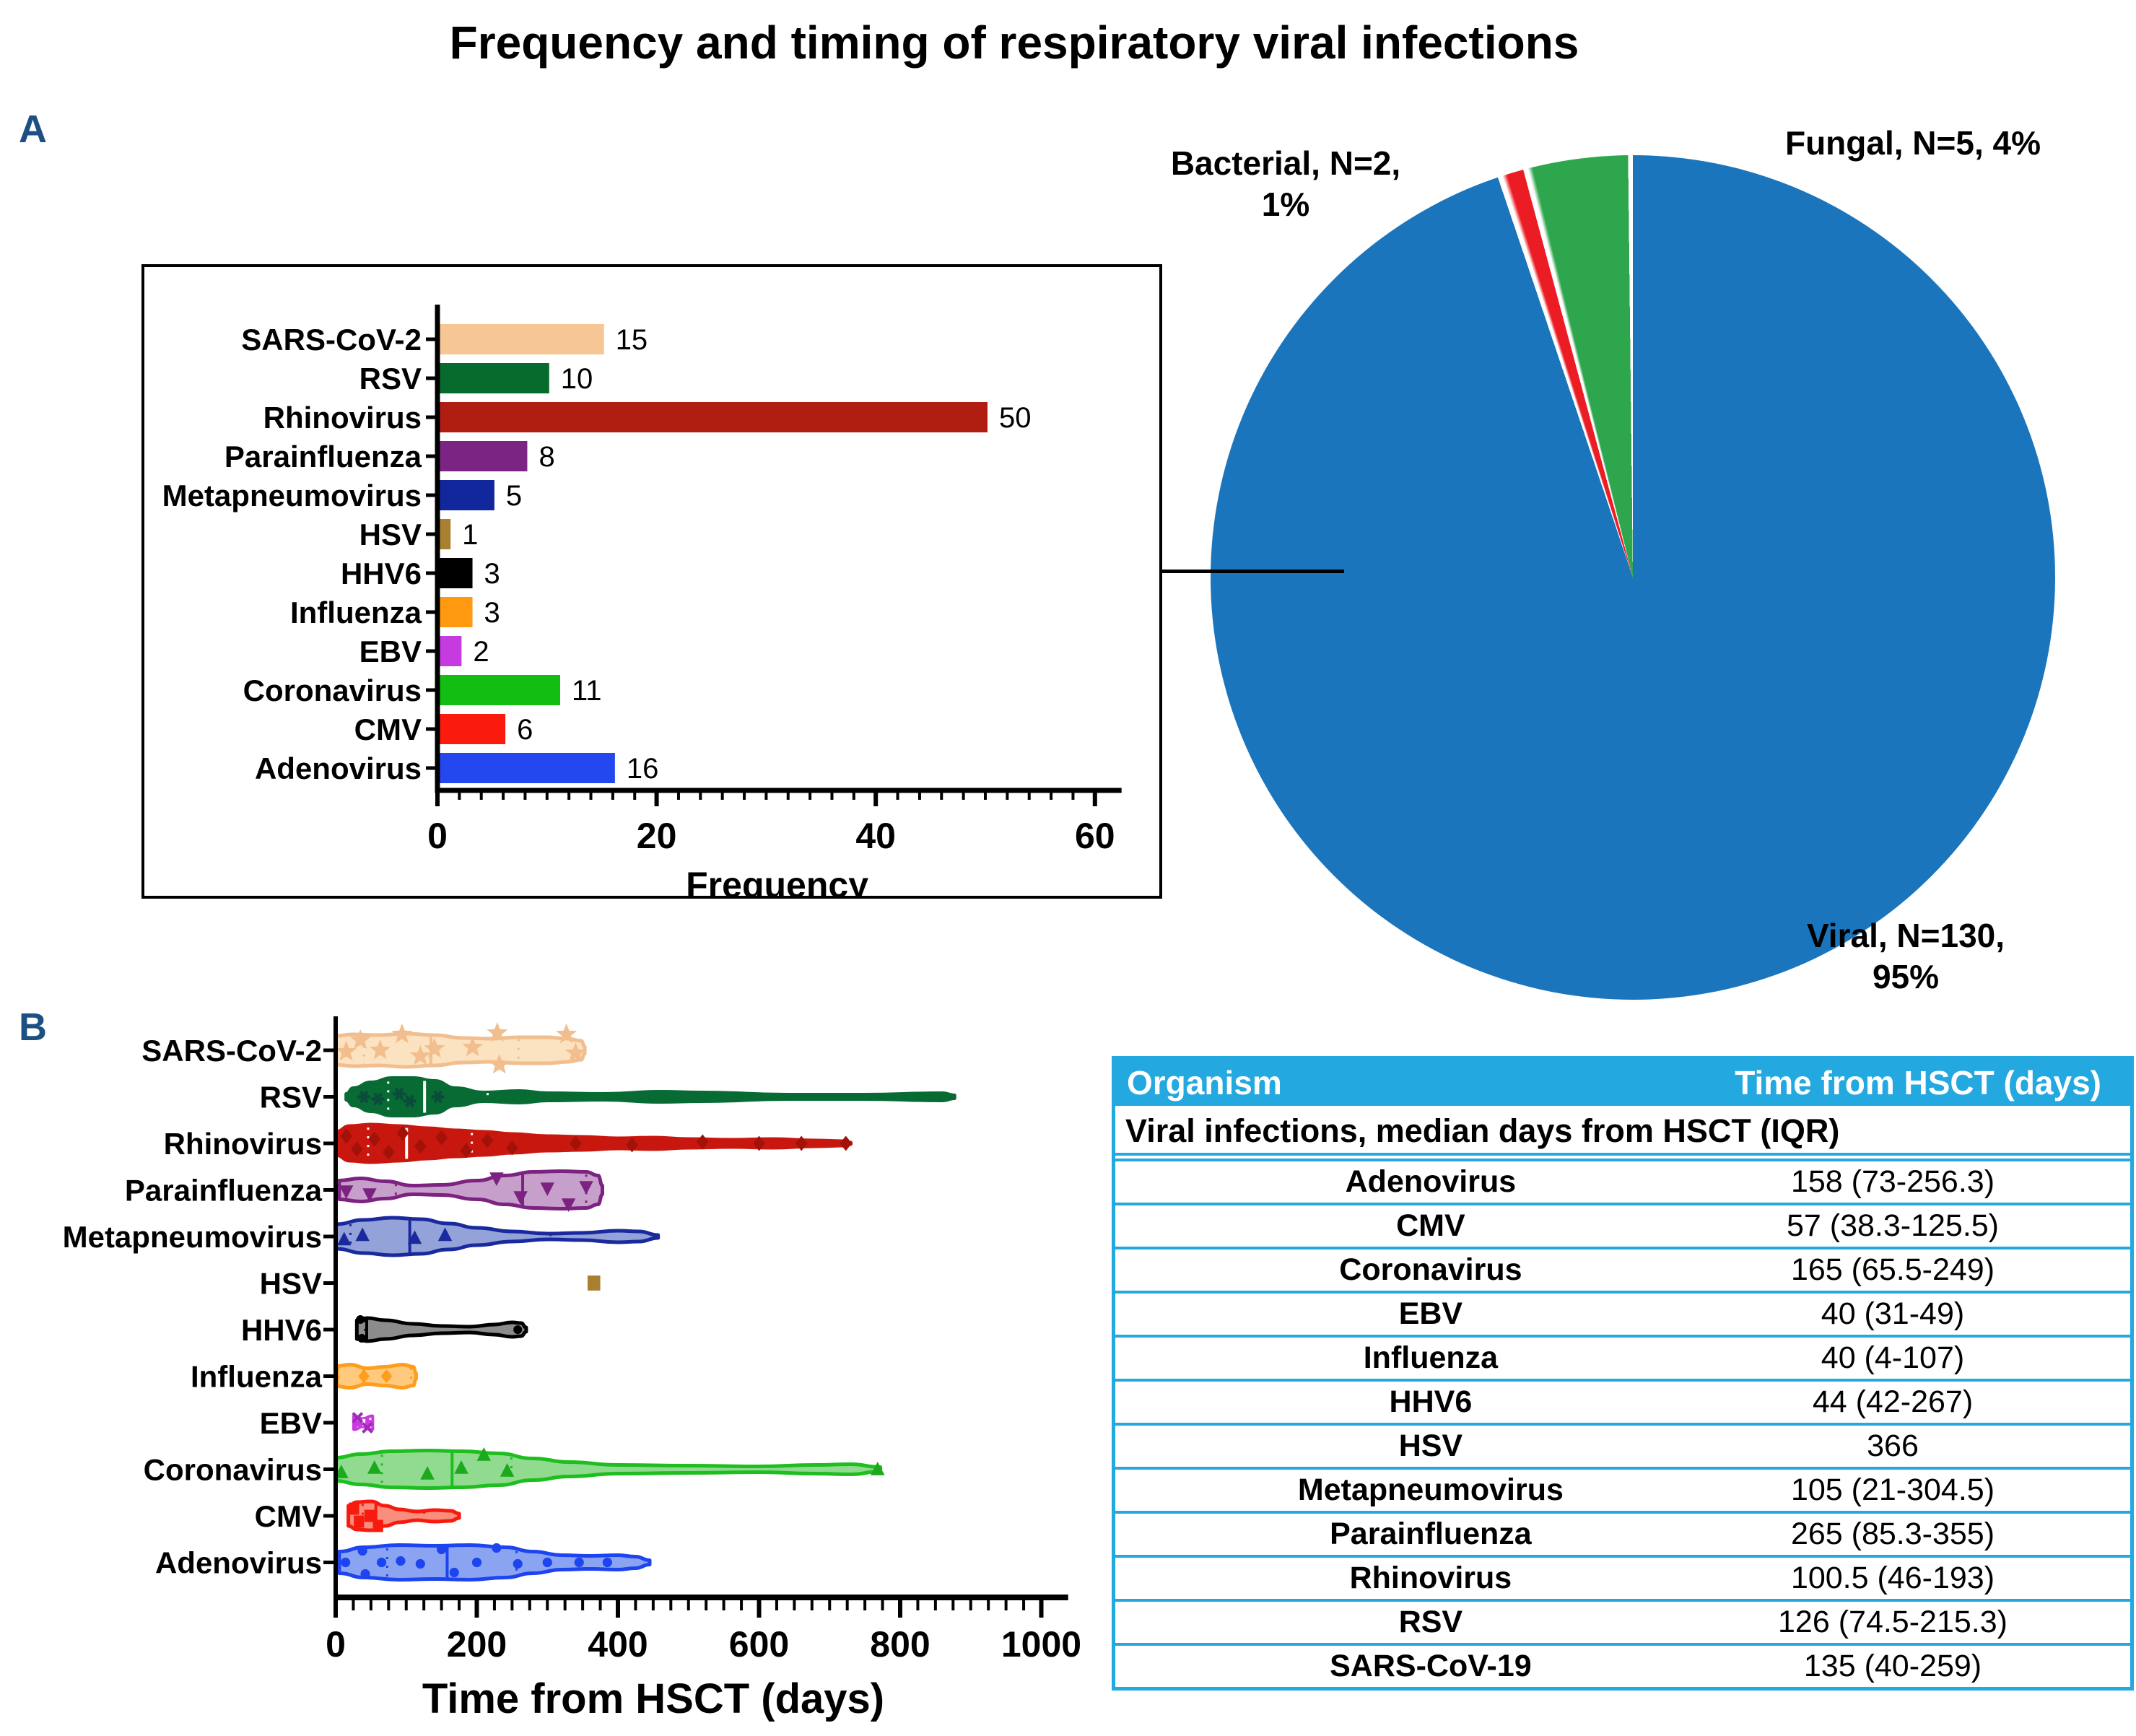  I want to click on table-row: Adenovirus 158 (73-256.3), so click(1623, 1183).